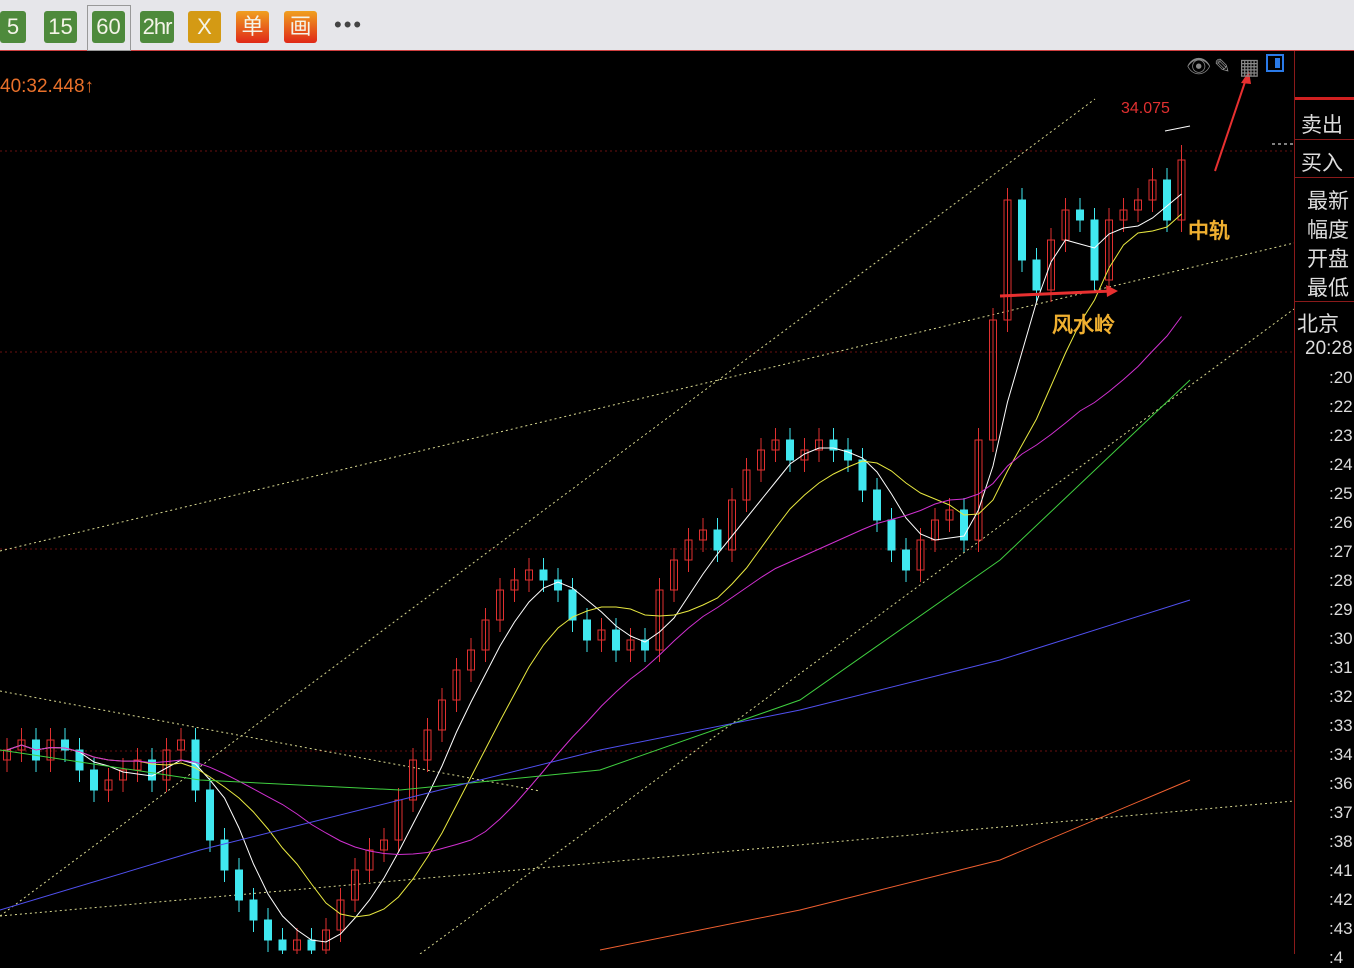 This screenshot has height=968, width=1354. I want to click on time-tick: :30, so click(1341, 638).